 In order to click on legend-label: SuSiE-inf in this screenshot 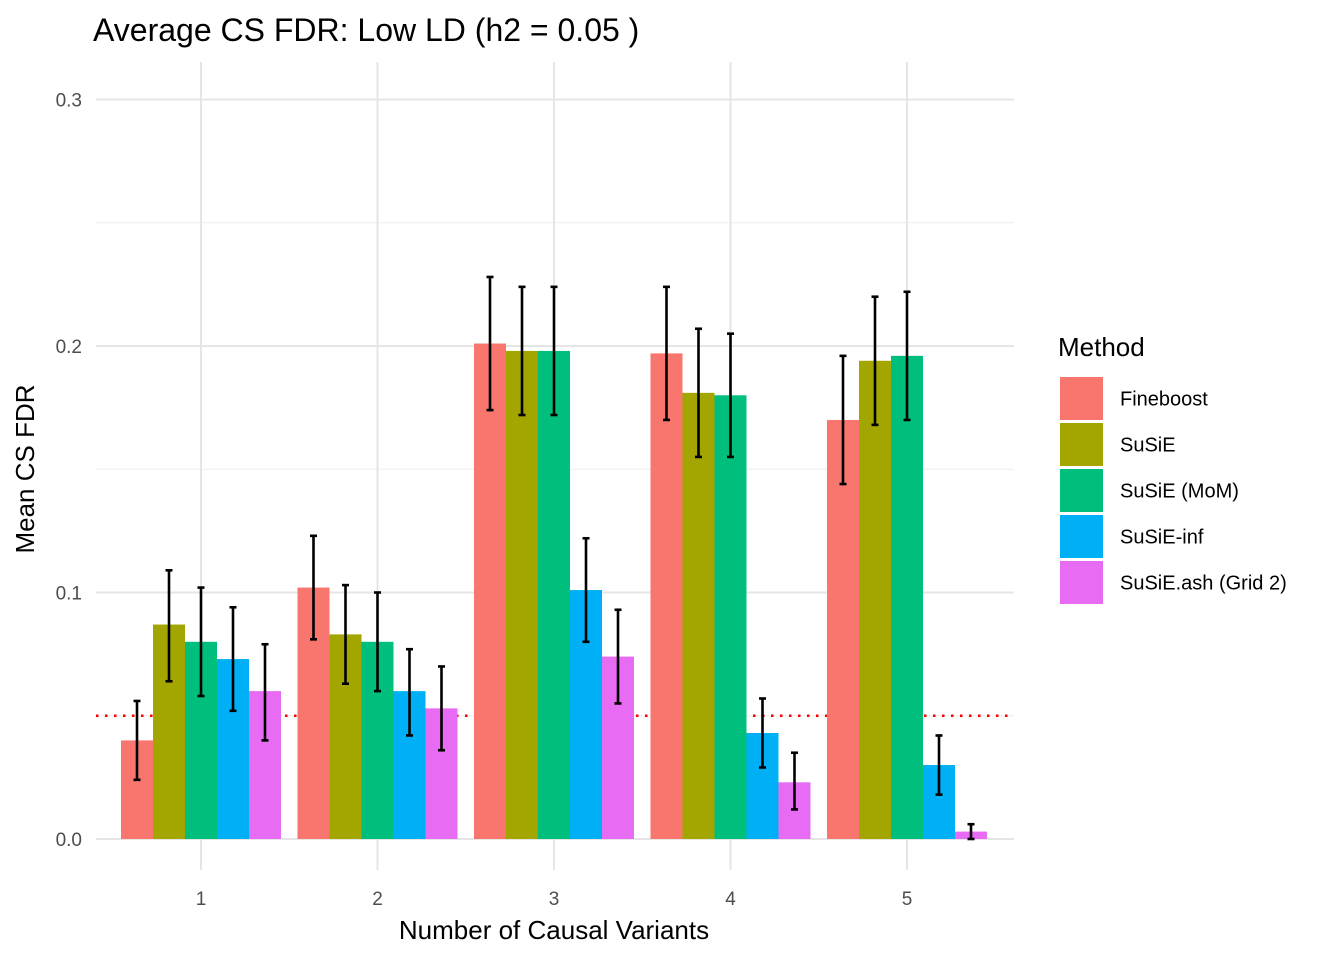, I will do `click(1162, 538)`.